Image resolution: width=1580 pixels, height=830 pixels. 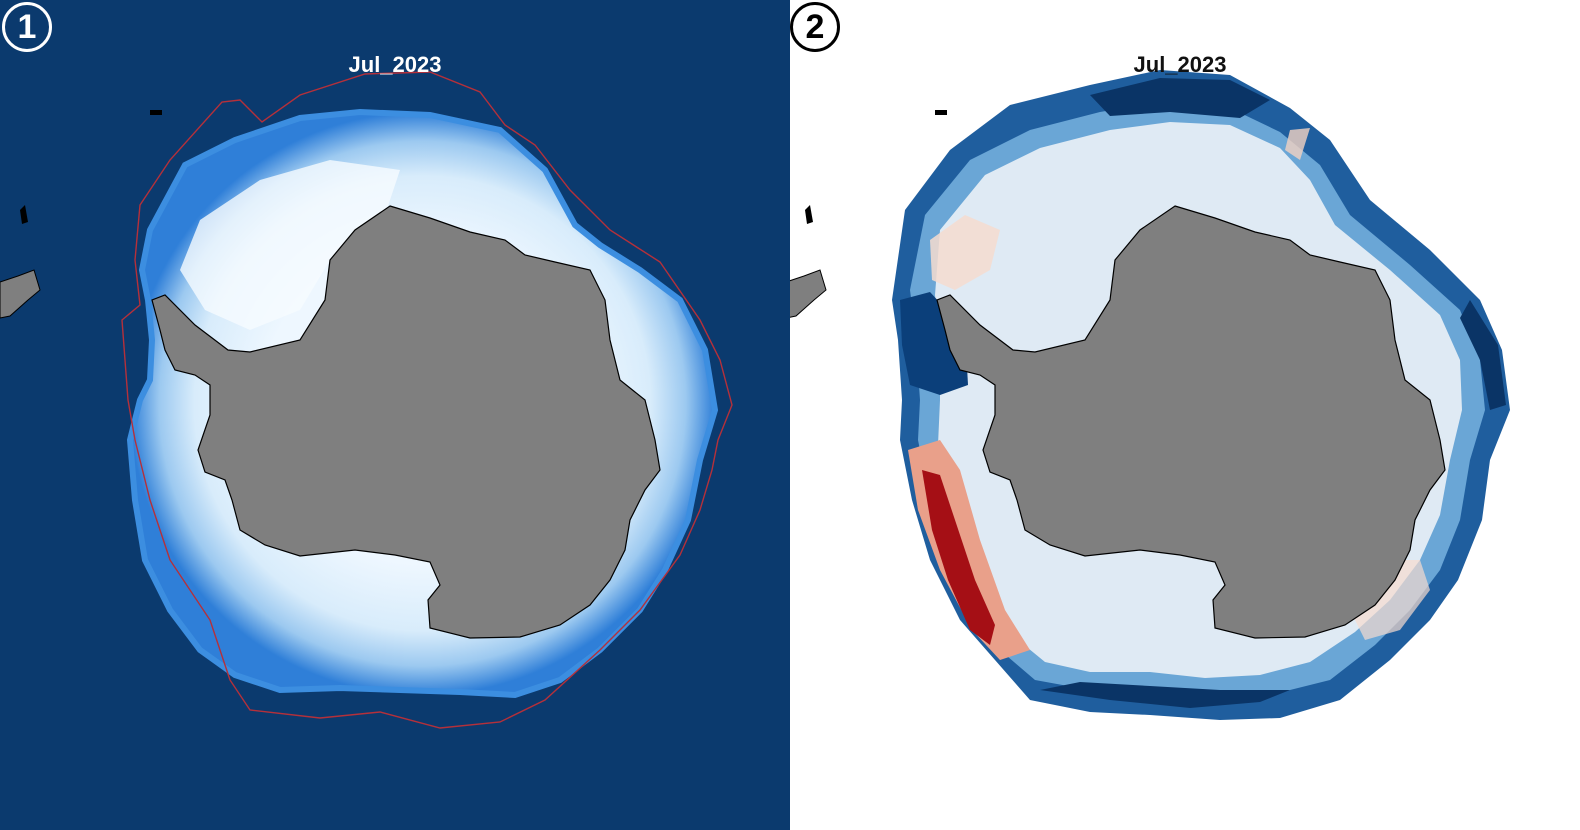 What do you see at coordinates (1483, 355) in the screenshot?
I see `anomaly-strong-negative-east-arc` at bounding box center [1483, 355].